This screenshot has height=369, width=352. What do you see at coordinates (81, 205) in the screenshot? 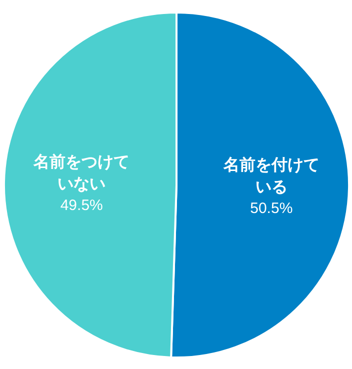
I see `data-label: 49.5%` at bounding box center [81, 205].